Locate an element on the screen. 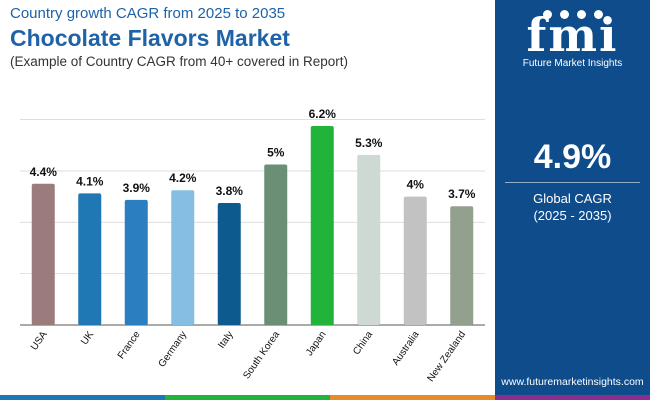 The width and height of the screenshot is (650, 400). x-tick-label: France is located at coordinates (129, 345).